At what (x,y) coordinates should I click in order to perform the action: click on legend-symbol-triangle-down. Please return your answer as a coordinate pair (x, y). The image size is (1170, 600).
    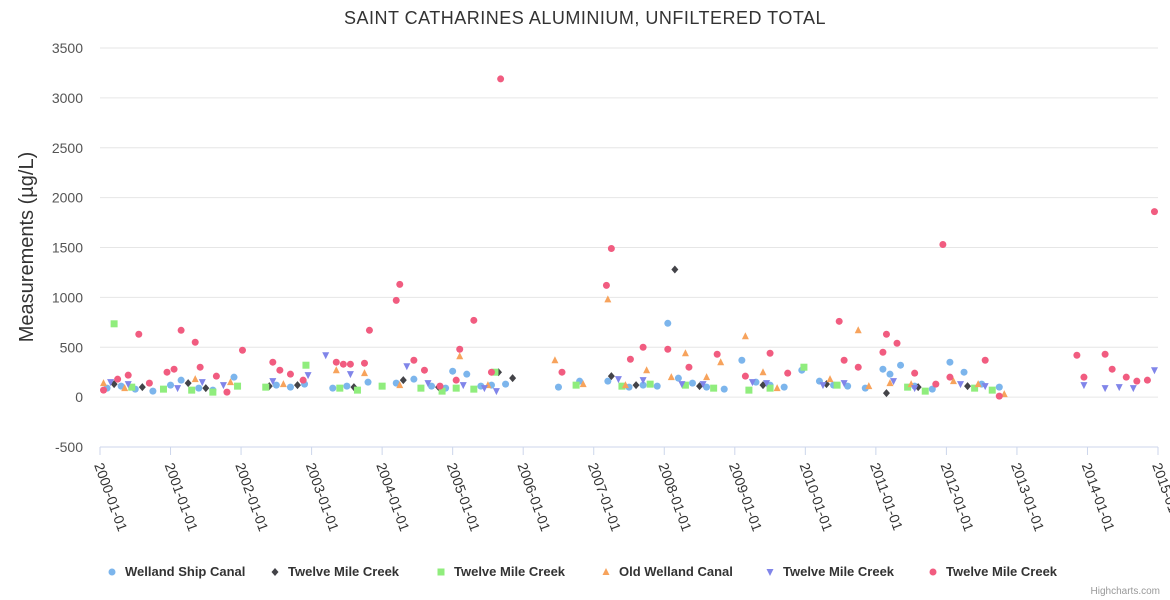
    Looking at the image, I should click on (770, 572).